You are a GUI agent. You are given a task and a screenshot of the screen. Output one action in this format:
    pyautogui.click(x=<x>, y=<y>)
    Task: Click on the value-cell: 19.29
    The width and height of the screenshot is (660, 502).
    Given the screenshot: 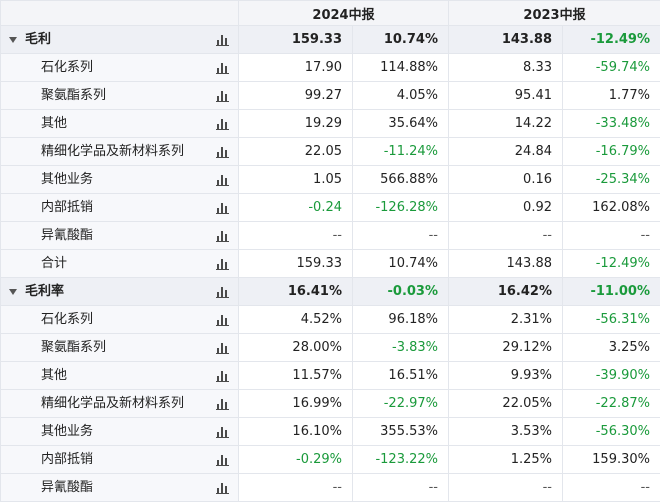 What is the action you would take?
    pyautogui.click(x=296, y=124)
    